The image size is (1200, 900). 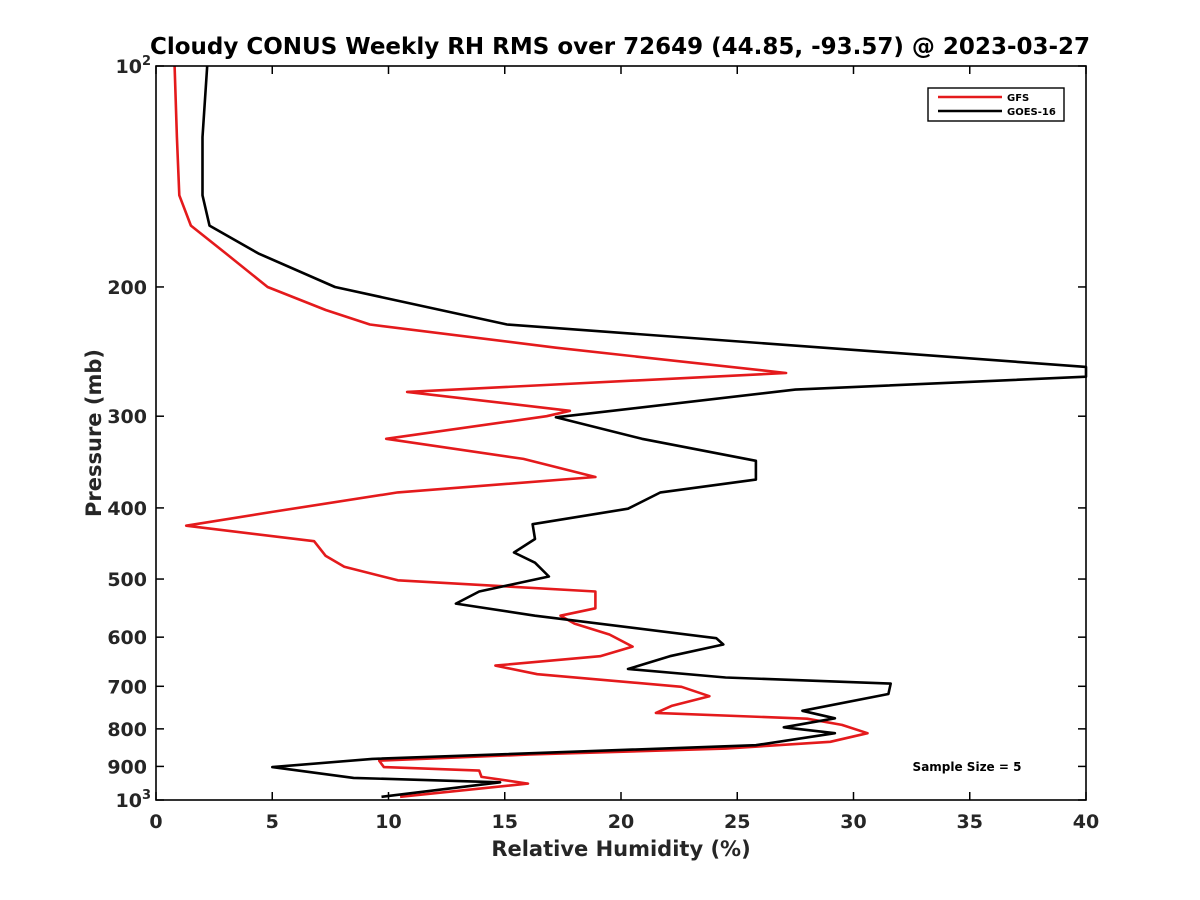 What do you see at coordinates (127, 417) in the screenshot?
I see `y-tick-label: 300` at bounding box center [127, 417].